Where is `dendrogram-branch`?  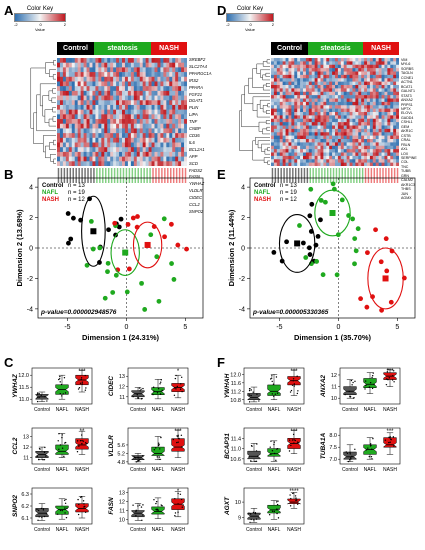 dendrogram-branch is located at coordinates (268, 162).